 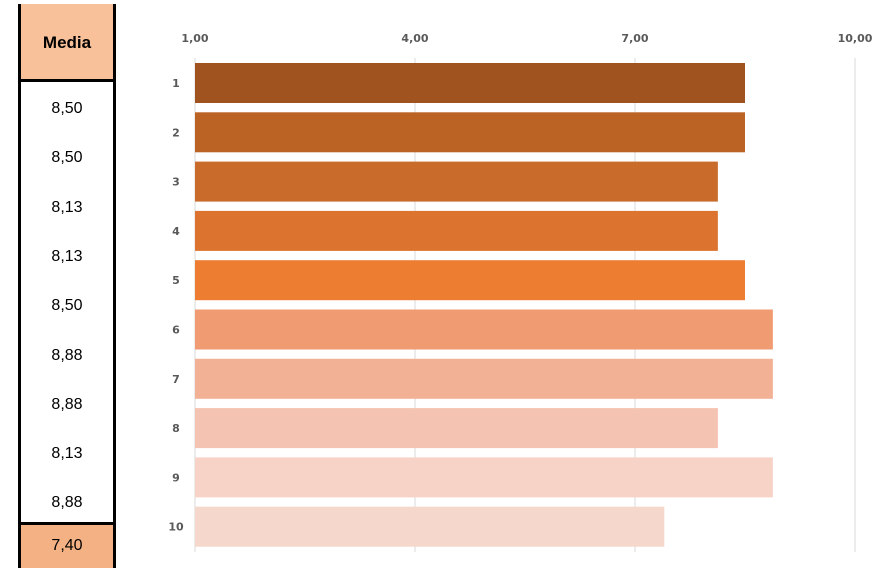 What do you see at coordinates (194, 38) in the screenshot?
I see `x-tick-label: 1,00` at bounding box center [194, 38].